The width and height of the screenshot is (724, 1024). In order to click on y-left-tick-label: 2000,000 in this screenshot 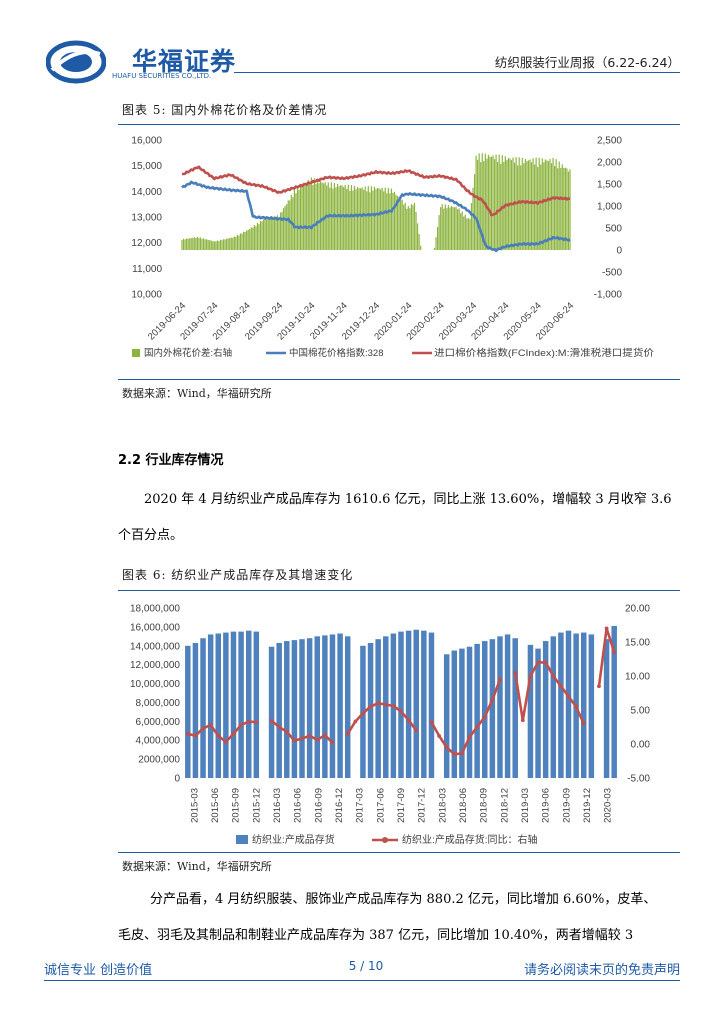, I will do `click(159, 760)`.